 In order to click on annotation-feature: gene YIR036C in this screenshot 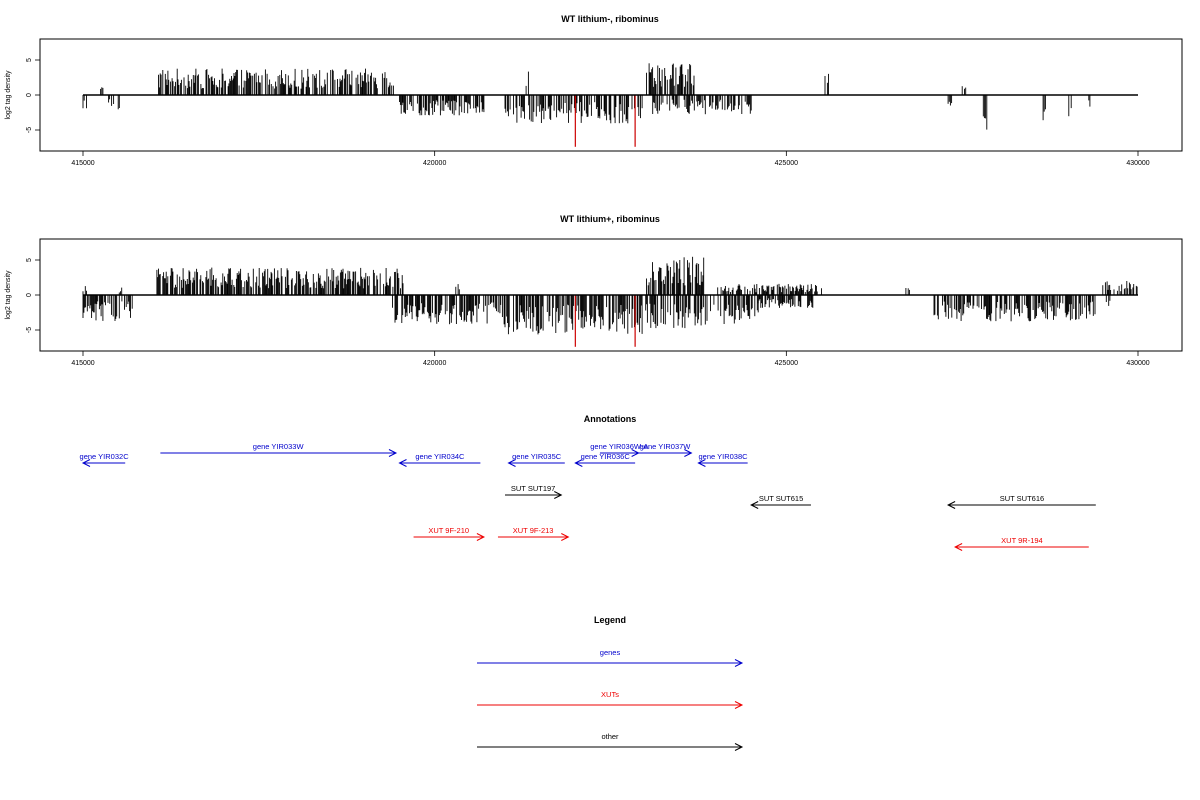, I will do `click(605, 459)`.